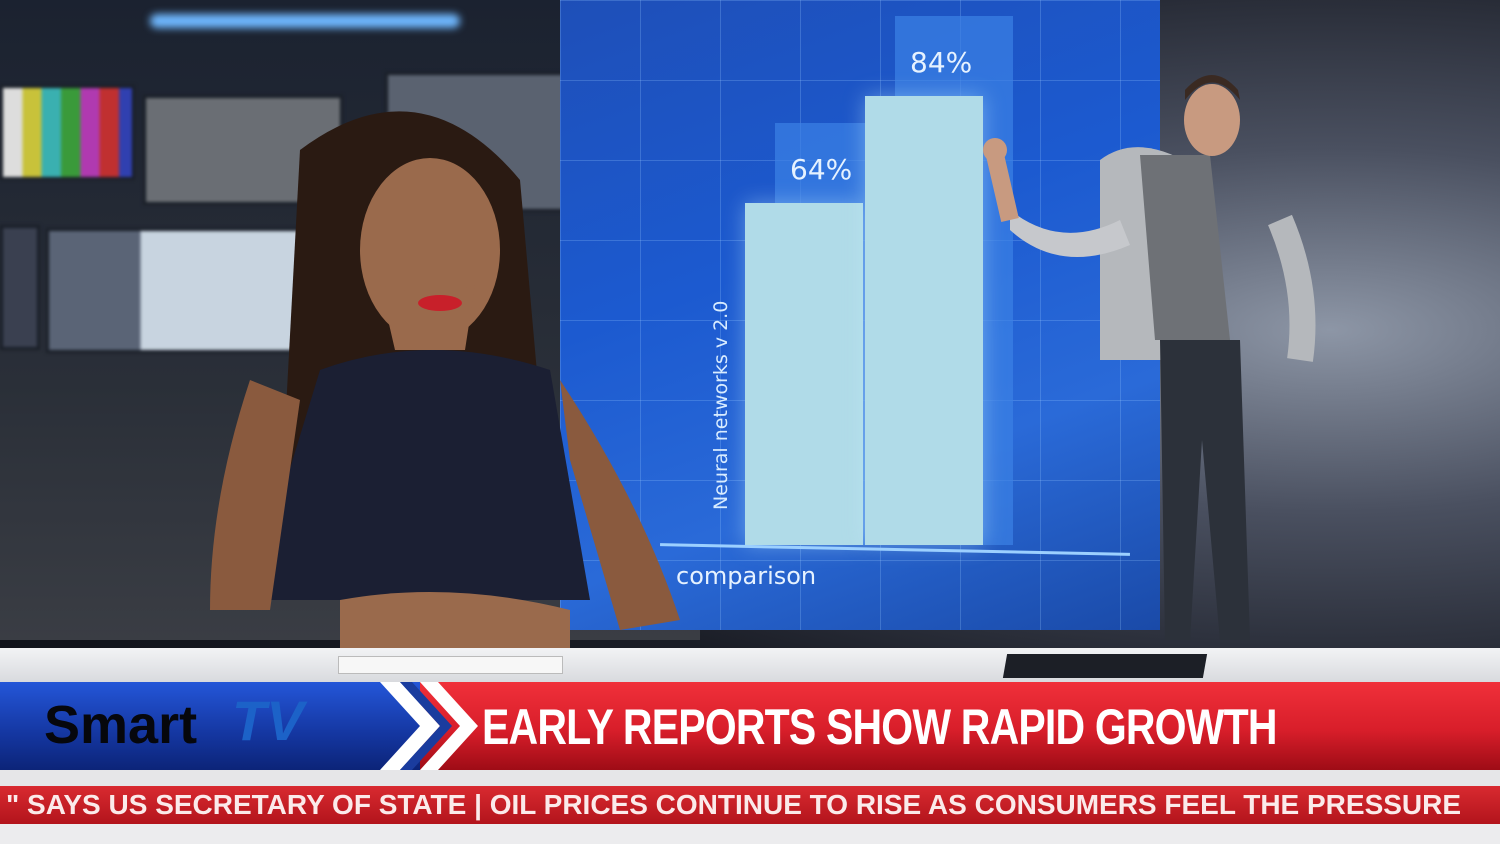 This screenshot has height=844, width=1500. What do you see at coordinates (941, 62) in the screenshot?
I see `bar-value-label: 84%` at bounding box center [941, 62].